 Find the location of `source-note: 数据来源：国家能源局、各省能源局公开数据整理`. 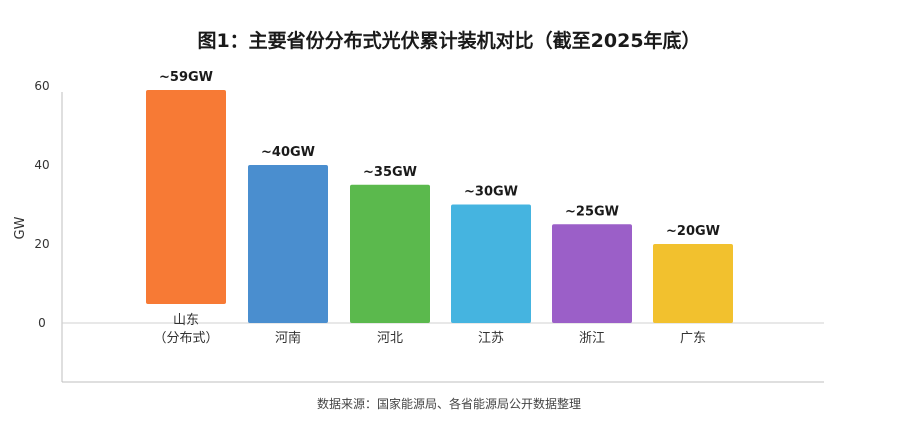

source-note: 数据来源：国家能源局、各省能源局公开数据整理 is located at coordinates (449, 403).